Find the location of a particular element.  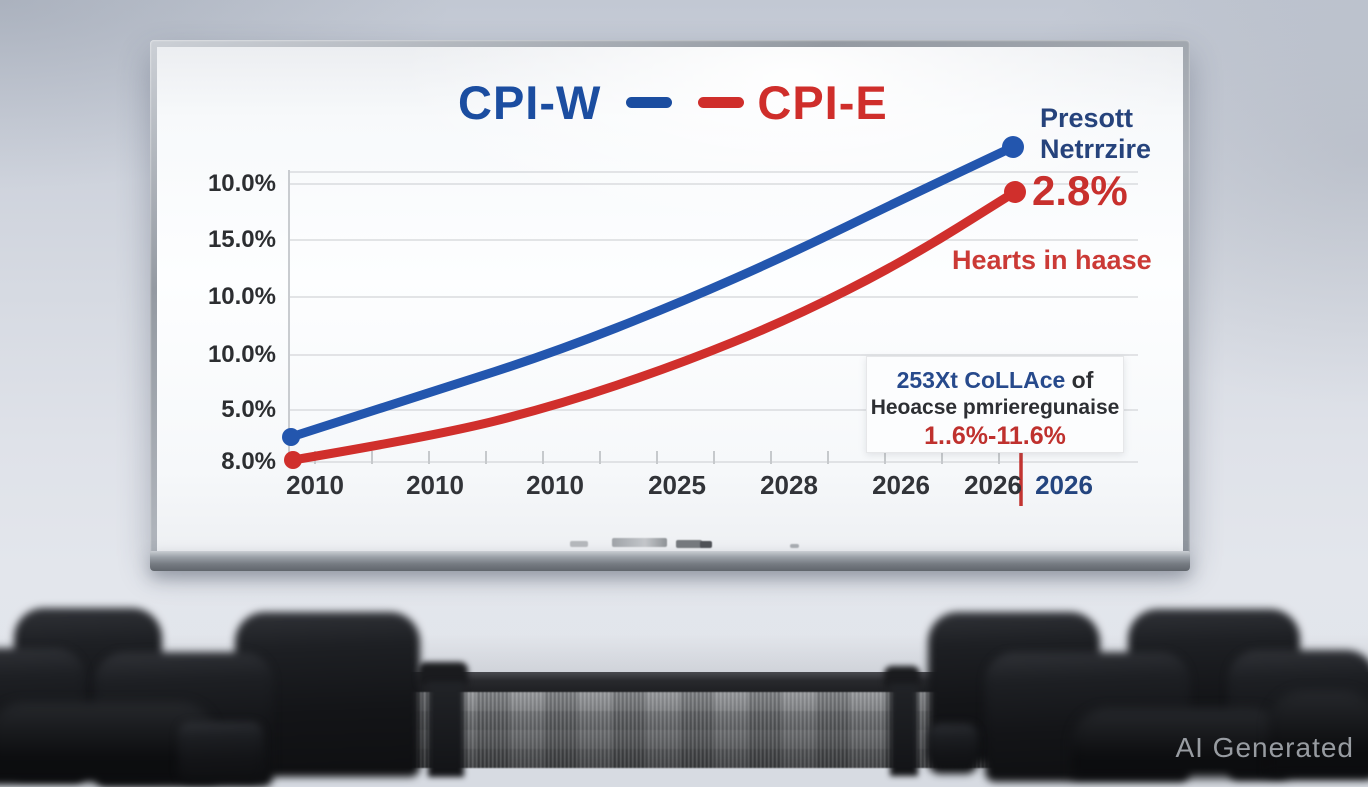

legend-label-cpi-w: CPI-W is located at coordinates (530, 102).